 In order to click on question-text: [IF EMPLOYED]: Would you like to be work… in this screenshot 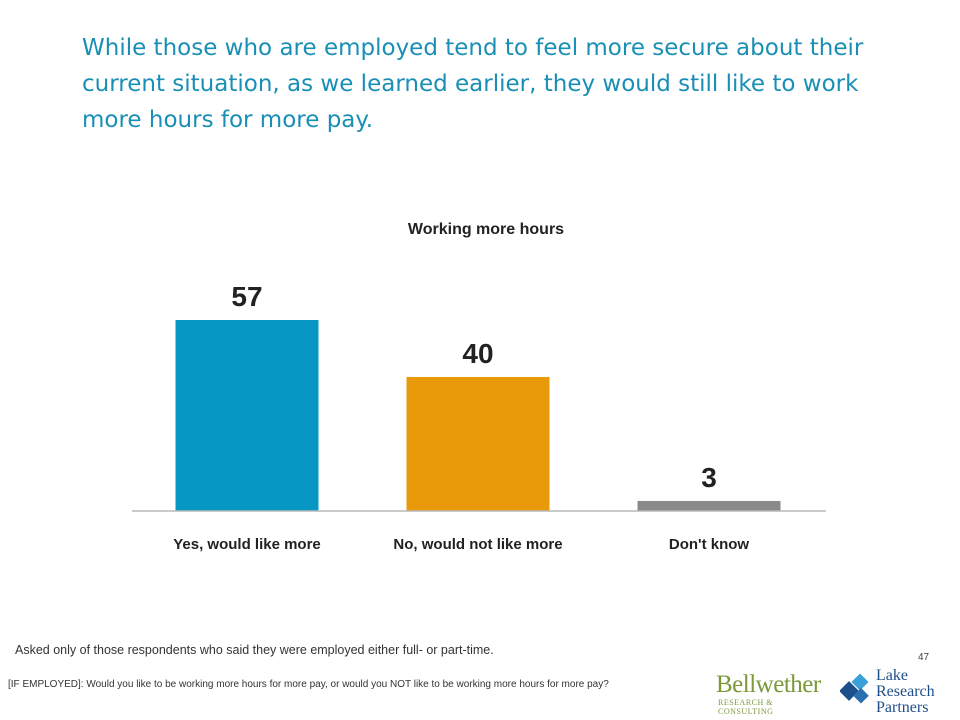, I will do `click(308, 684)`.